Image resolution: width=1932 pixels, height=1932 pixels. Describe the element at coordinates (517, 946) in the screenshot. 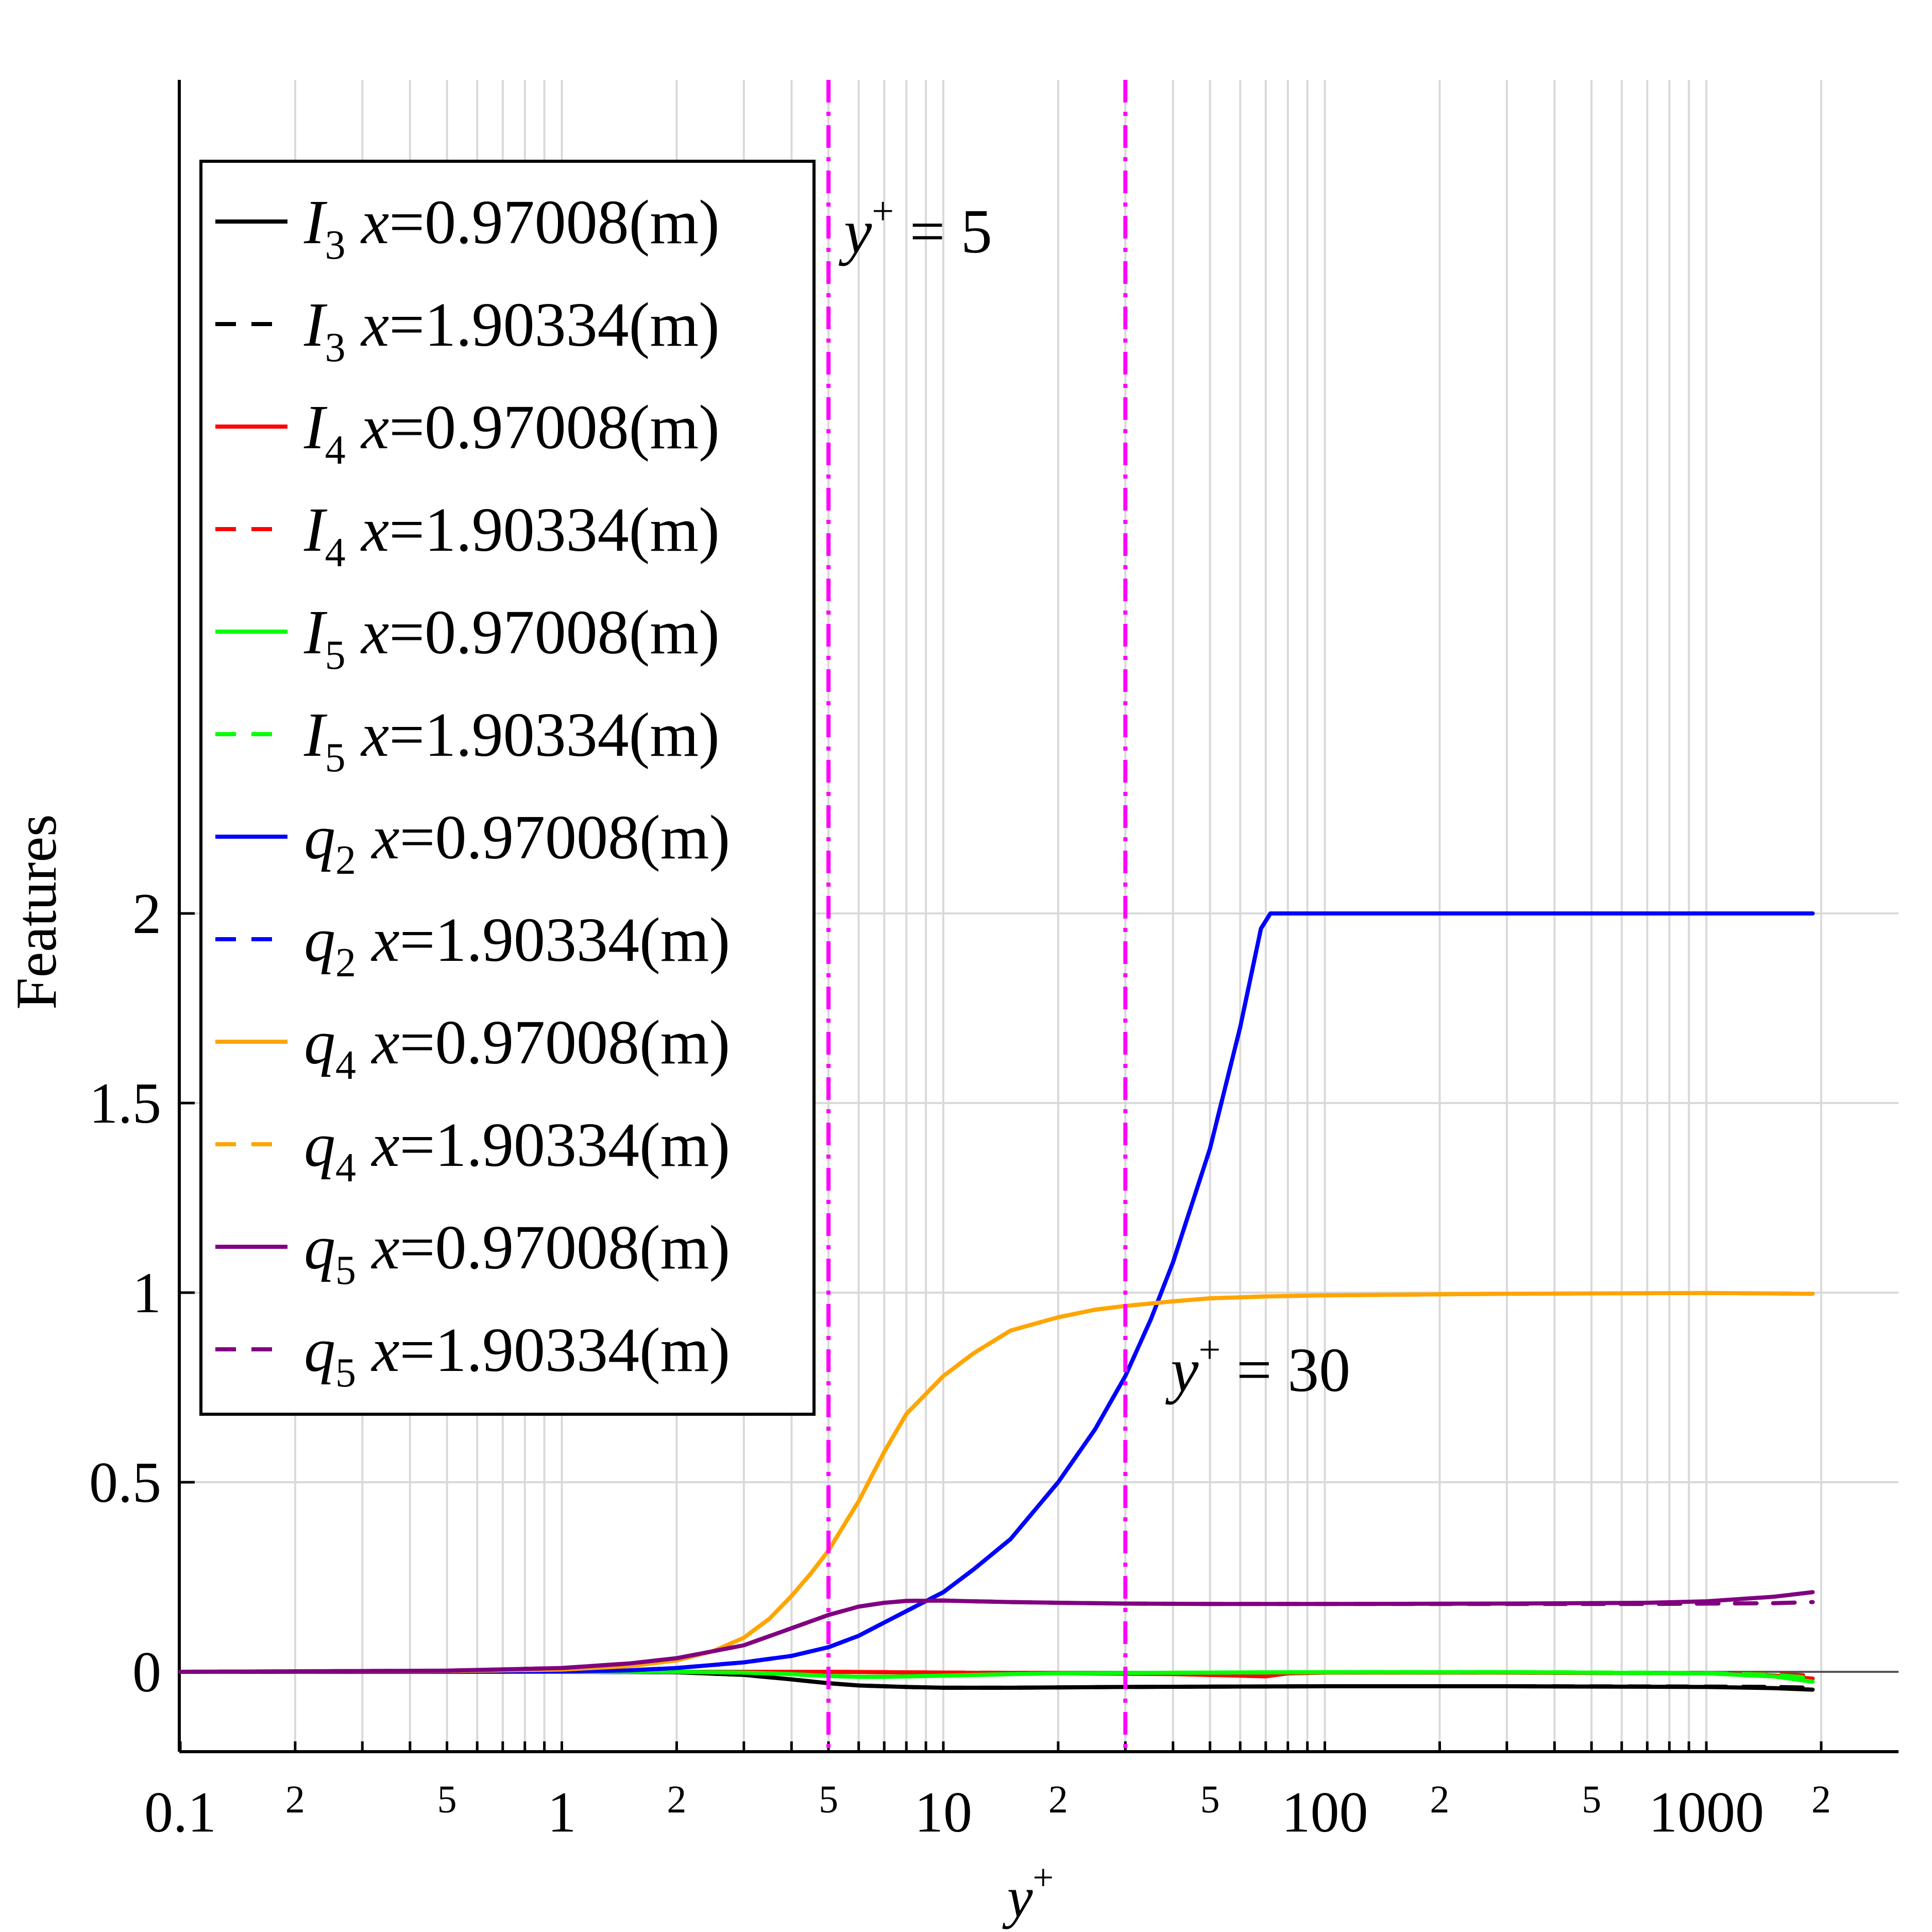

I see `legend-label: q2 x=1.90334(m)` at that location.